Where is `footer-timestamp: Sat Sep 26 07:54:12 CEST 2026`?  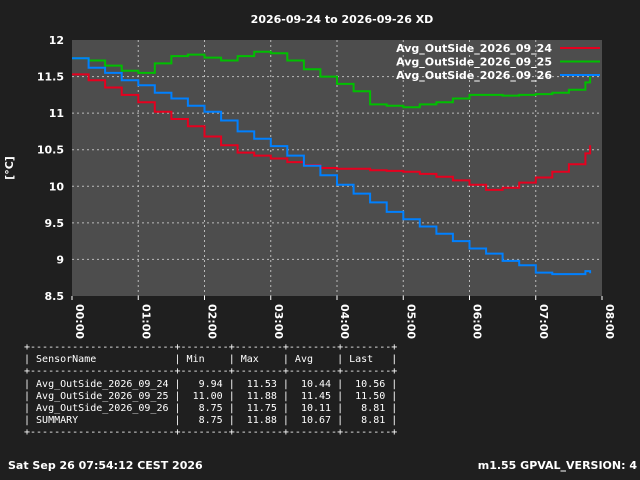
footer-timestamp: Sat Sep 26 07:54:12 CEST 2026 is located at coordinates (105, 465).